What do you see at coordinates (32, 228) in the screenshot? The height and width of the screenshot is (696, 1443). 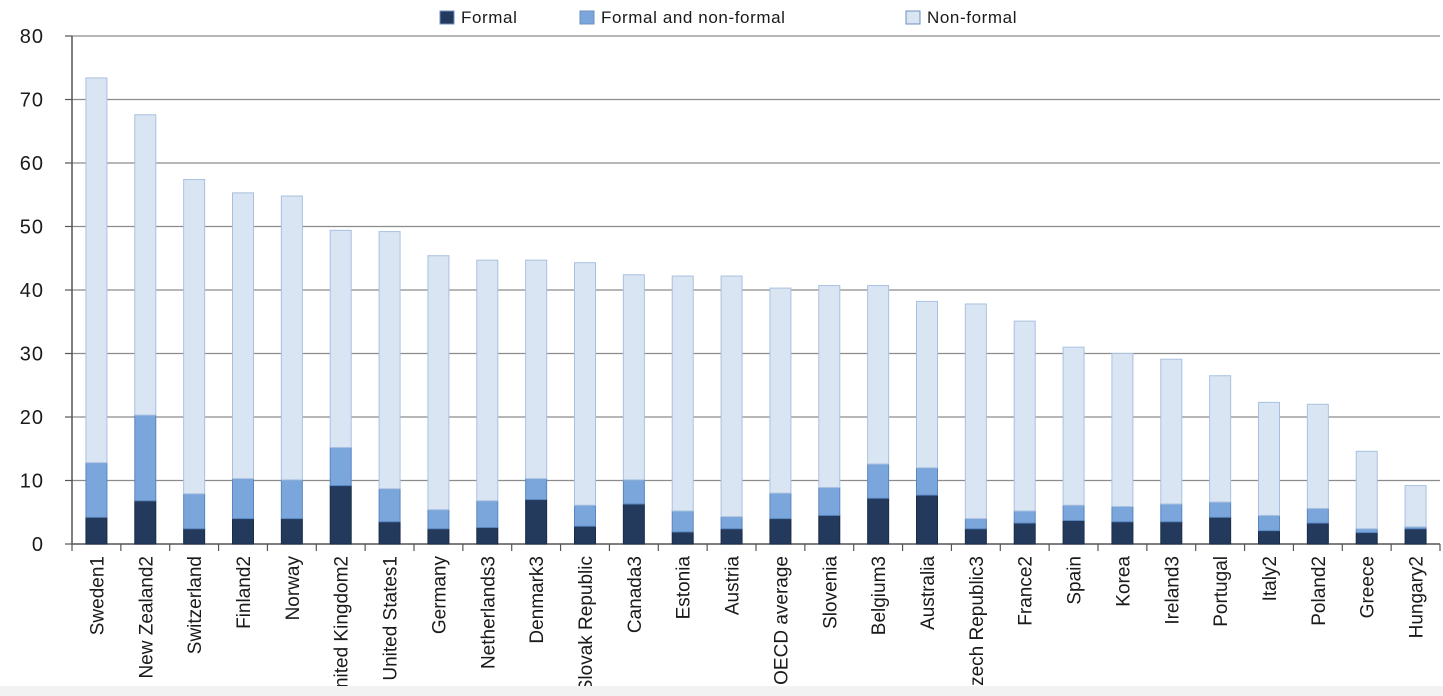 I see `y-tick-label-50: 50` at bounding box center [32, 228].